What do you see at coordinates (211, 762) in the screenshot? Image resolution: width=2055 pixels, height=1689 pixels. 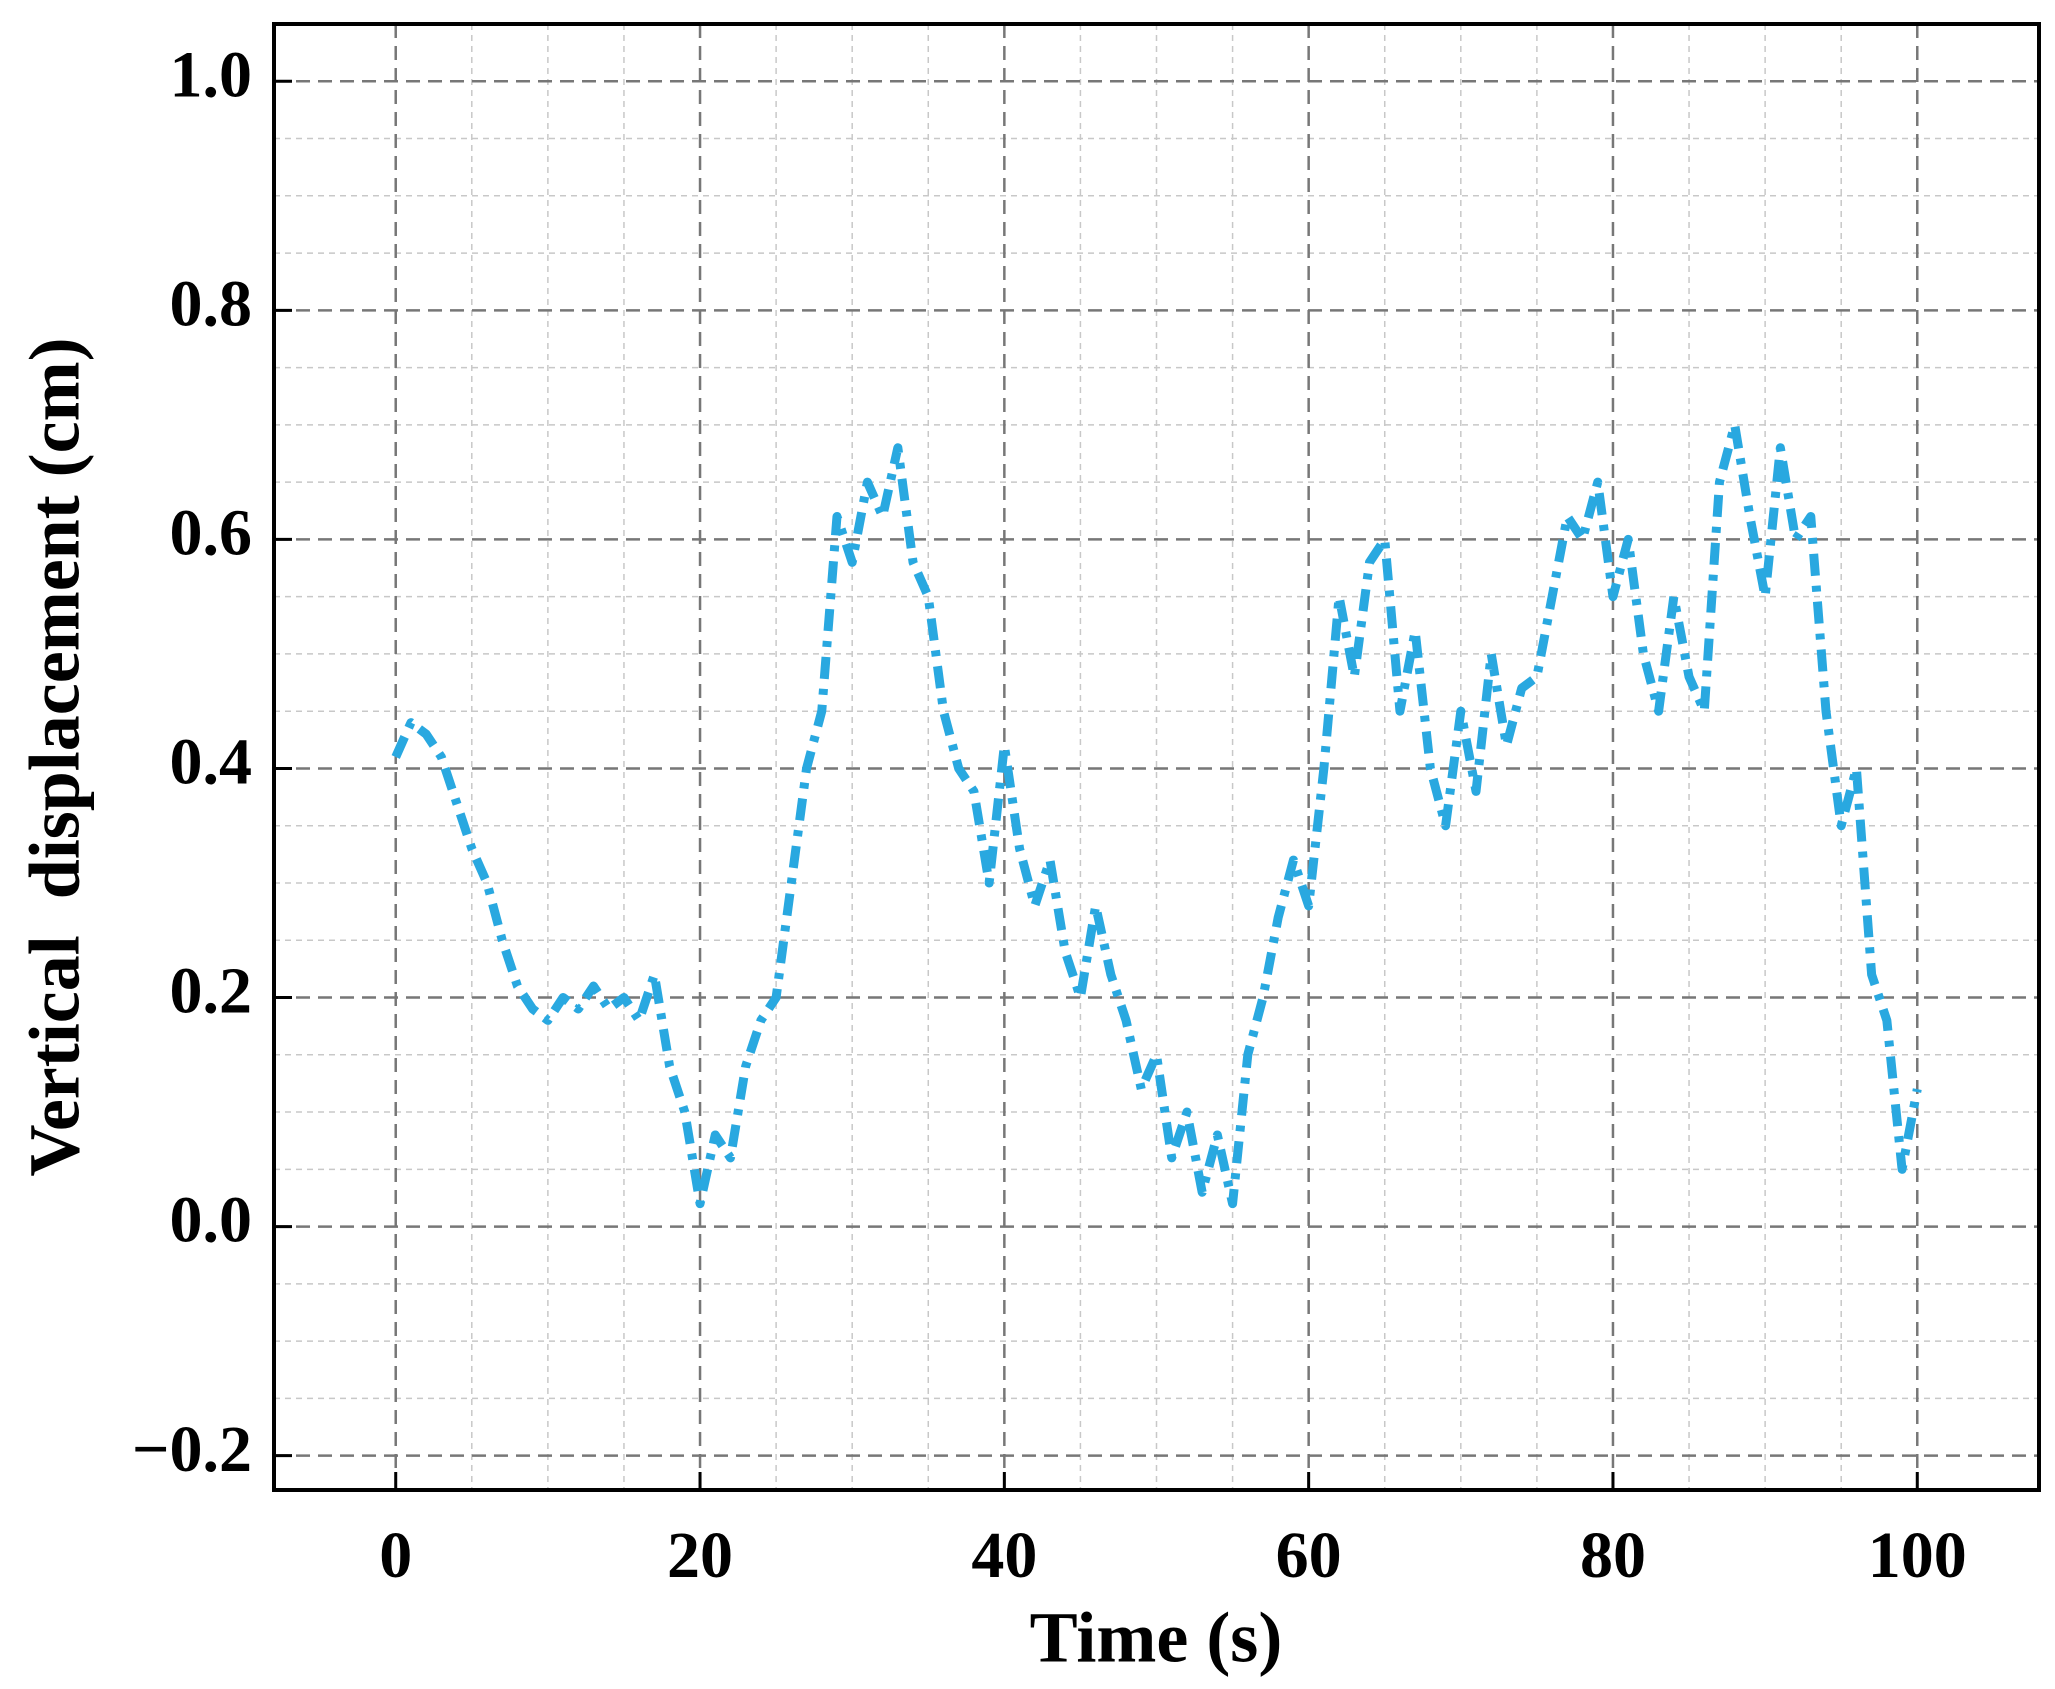 I see `y-tick-label: 0.4` at bounding box center [211, 762].